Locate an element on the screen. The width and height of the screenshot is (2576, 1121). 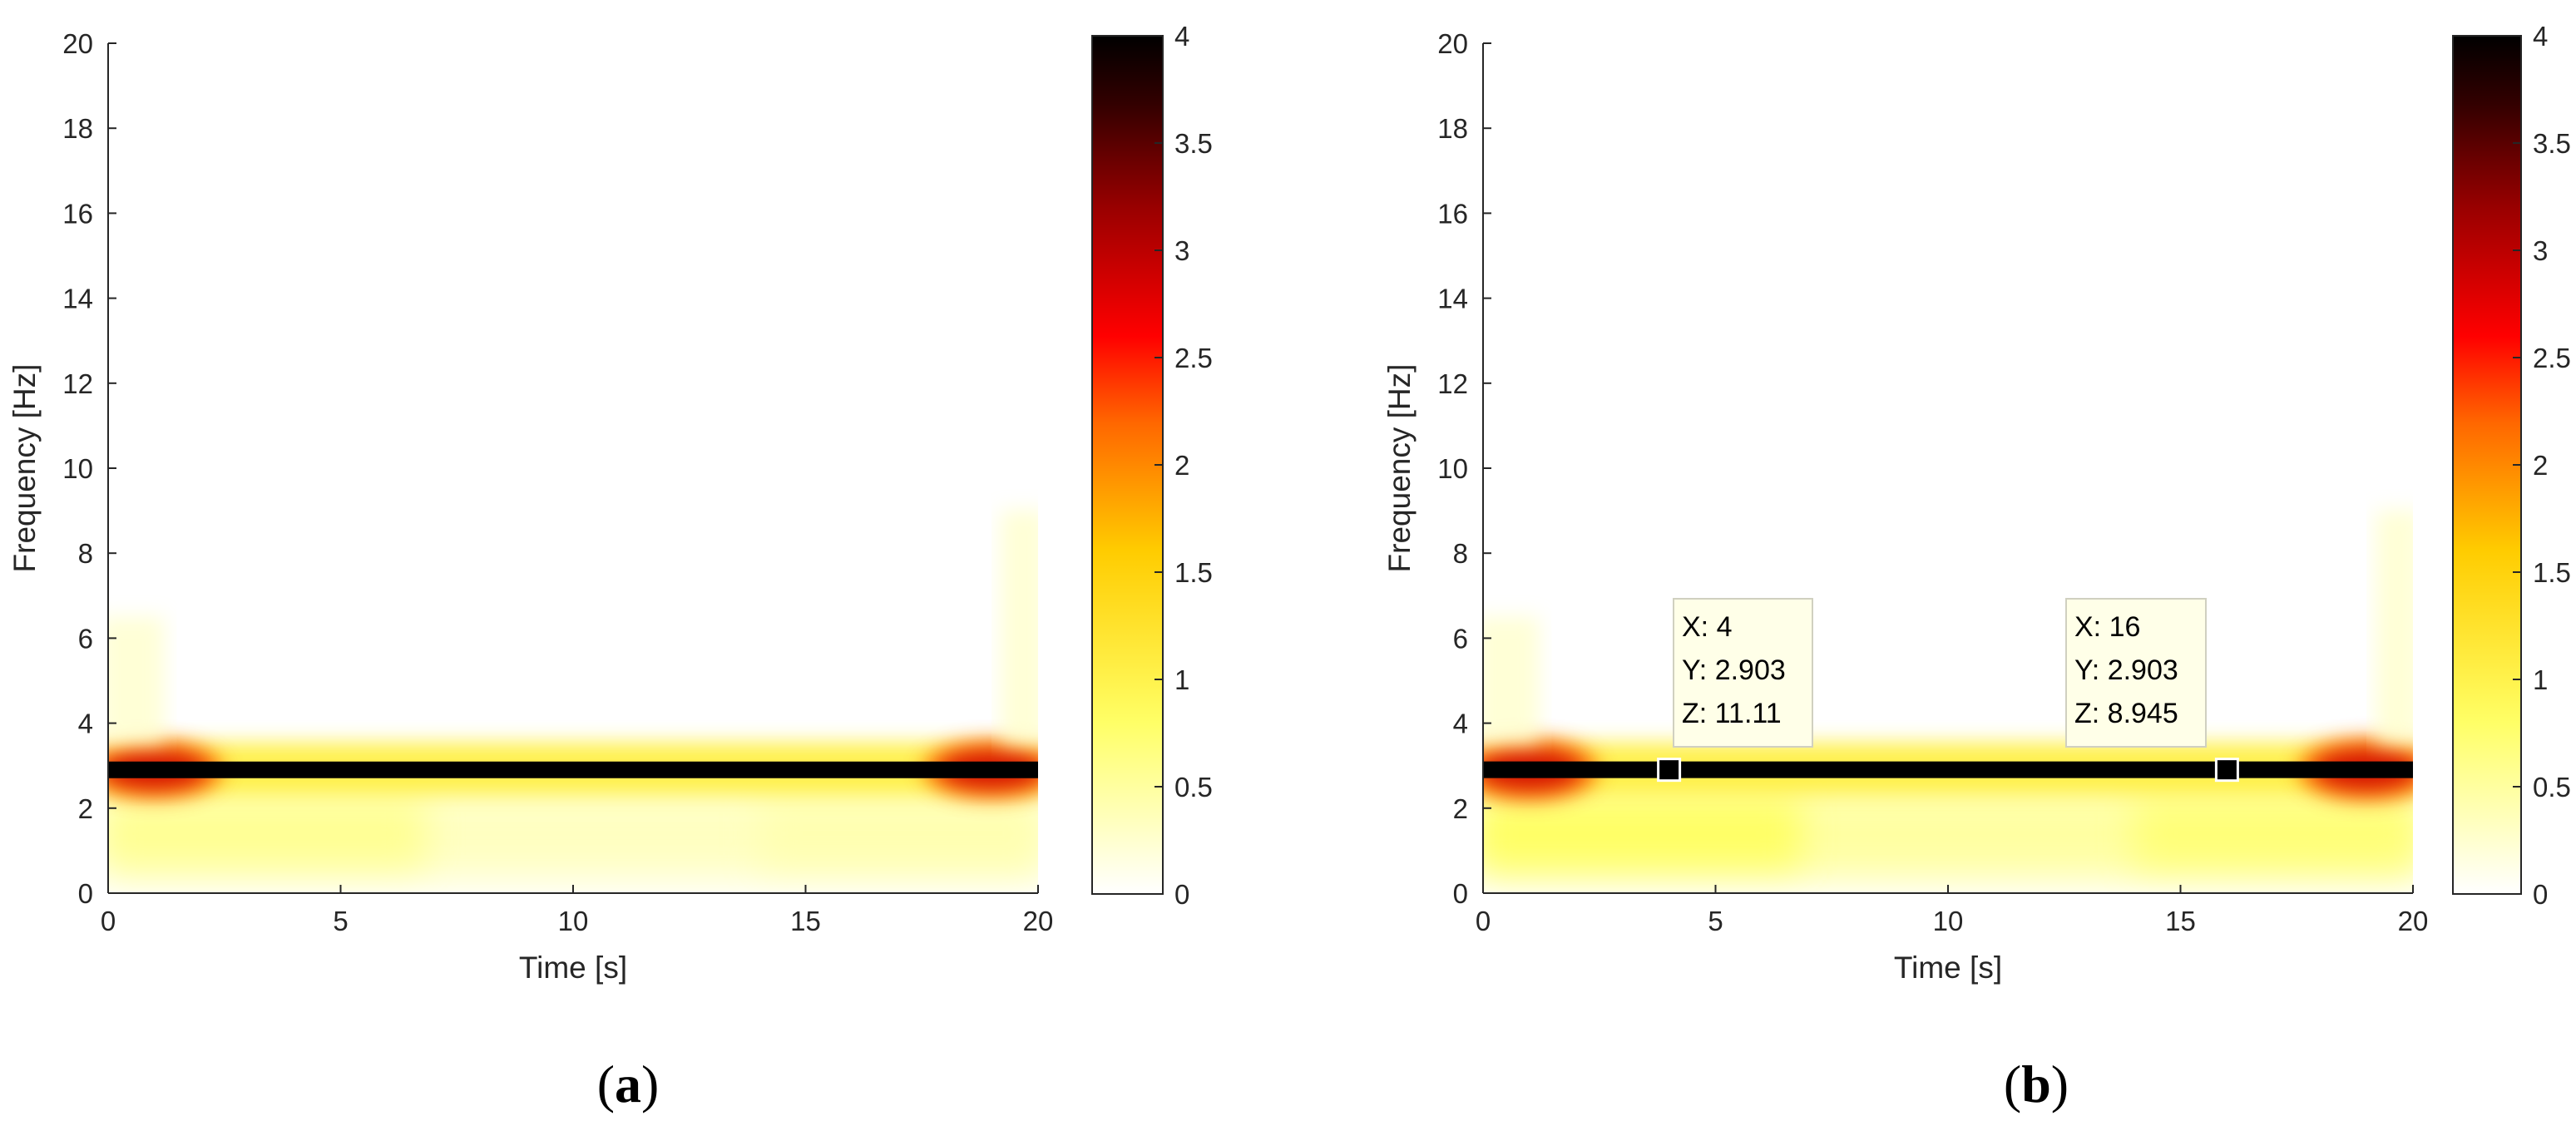
panel-label-letter: b is located at coordinates (2036, 1084).